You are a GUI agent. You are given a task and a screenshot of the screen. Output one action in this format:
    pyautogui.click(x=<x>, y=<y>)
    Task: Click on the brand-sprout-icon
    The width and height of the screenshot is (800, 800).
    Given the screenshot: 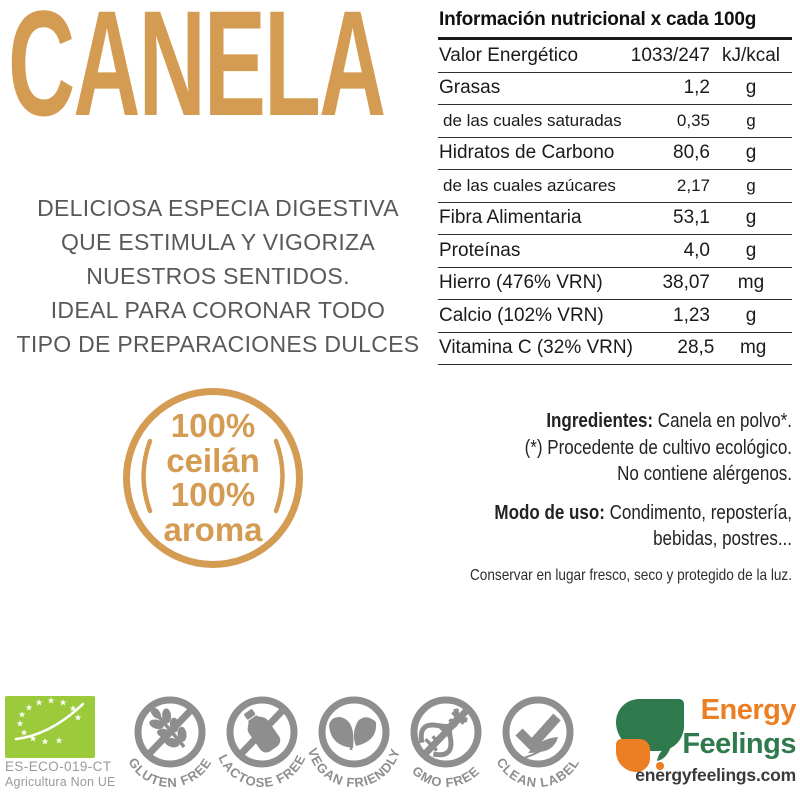 What is the action you would take?
    pyautogui.click(x=663, y=758)
    